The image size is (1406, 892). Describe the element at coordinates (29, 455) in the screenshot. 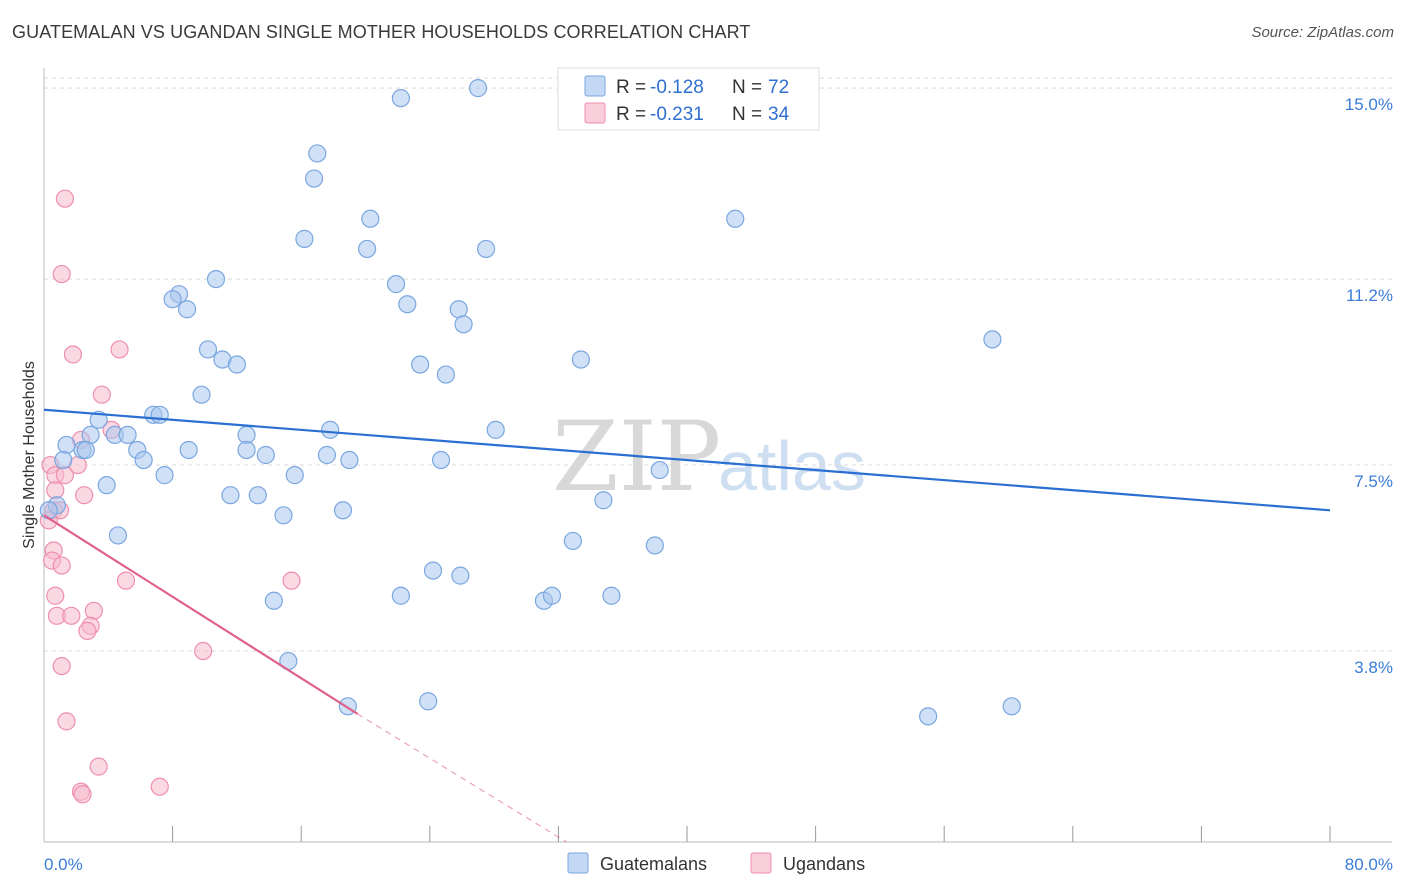

I see `y-axis-label: Single Mother Households` at that location.